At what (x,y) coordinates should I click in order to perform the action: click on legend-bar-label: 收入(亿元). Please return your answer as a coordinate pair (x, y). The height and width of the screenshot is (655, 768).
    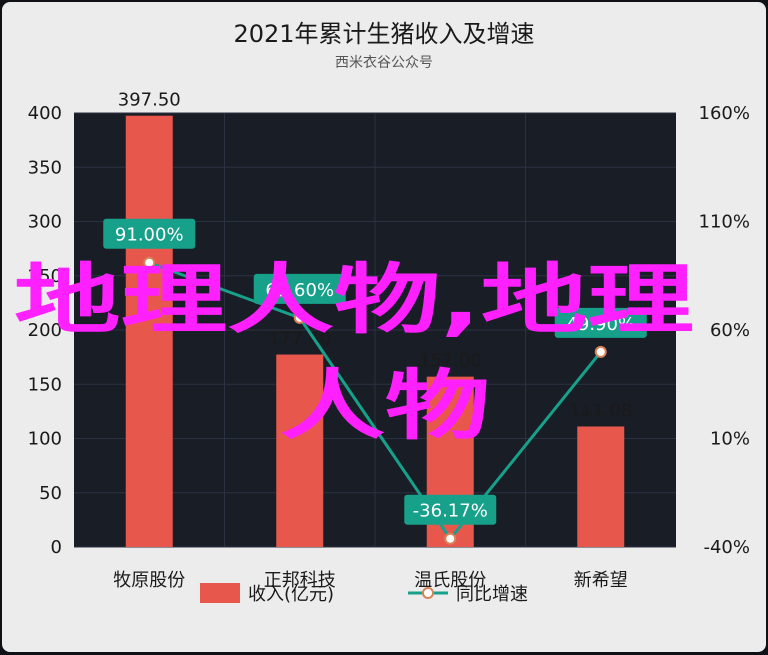
    Looking at the image, I should click on (291, 594).